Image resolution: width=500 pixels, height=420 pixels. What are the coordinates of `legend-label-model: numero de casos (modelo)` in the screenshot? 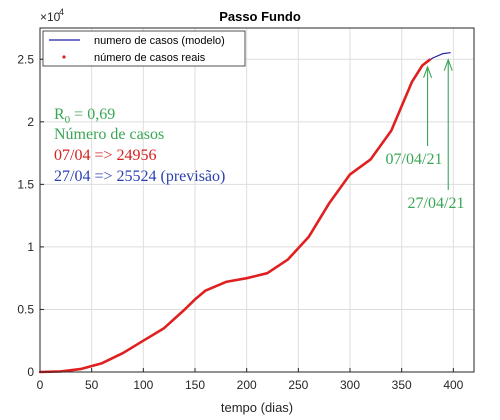 It's located at (159, 41).